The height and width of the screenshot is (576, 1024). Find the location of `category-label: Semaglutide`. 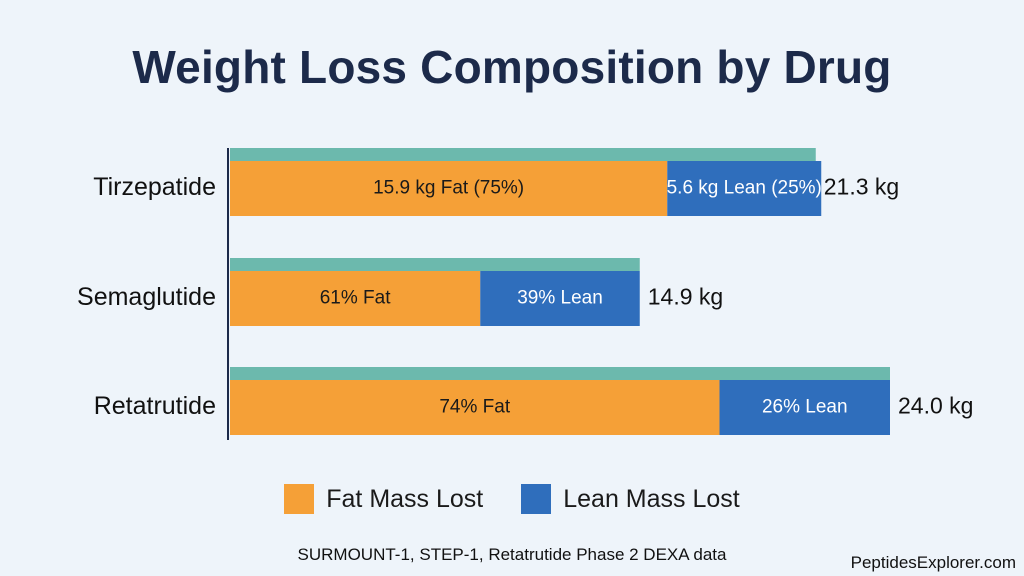

category-label: Semaglutide is located at coordinates (146, 297).